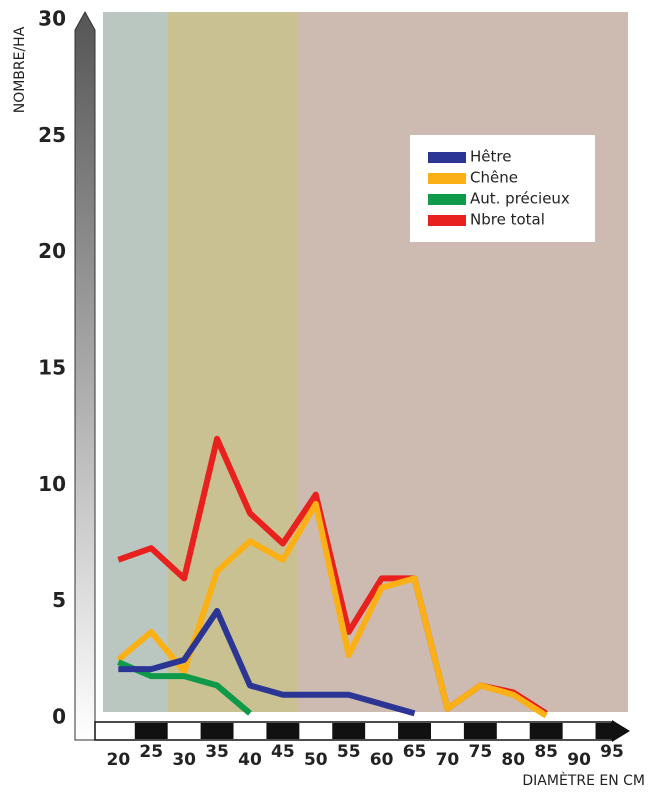 The width and height of the screenshot is (651, 793). Describe the element at coordinates (316, 760) in the screenshot. I see `x-tick-label: 50` at that location.